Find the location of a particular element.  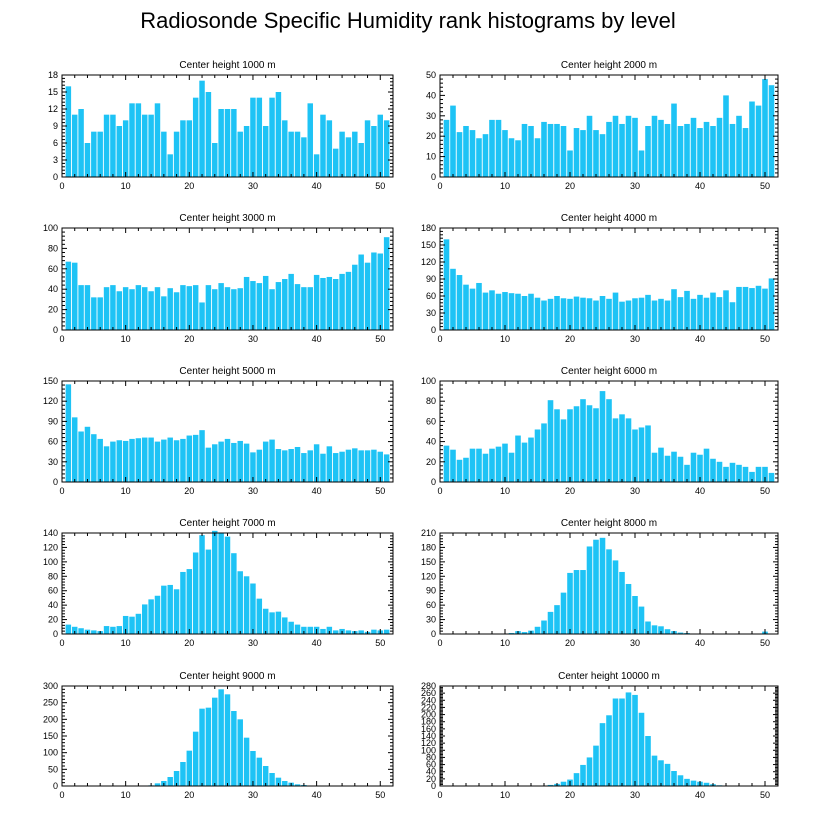

x-tick-label: 50 is located at coordinates (380, 339).